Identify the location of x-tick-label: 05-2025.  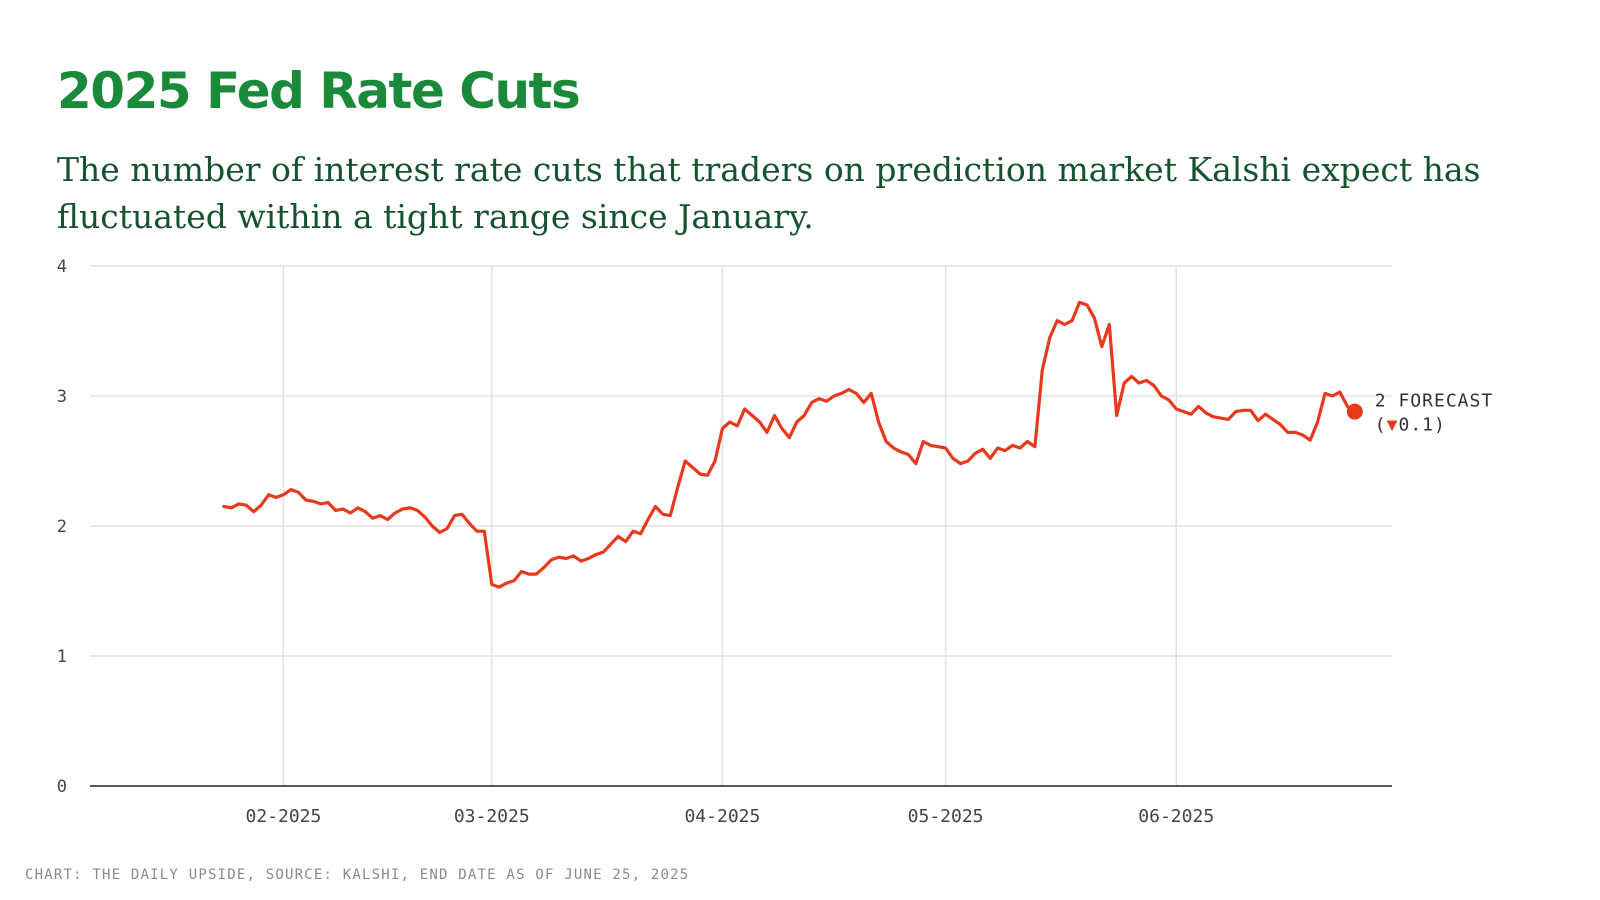
(946, 816).